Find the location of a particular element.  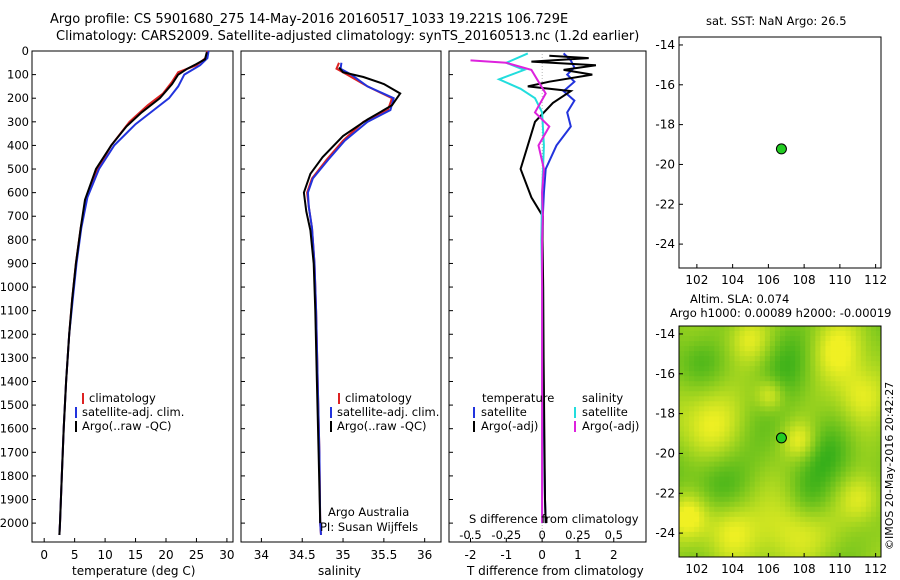

sla-map-ytick-label-0: -14 is located at coordinates (665, 334).